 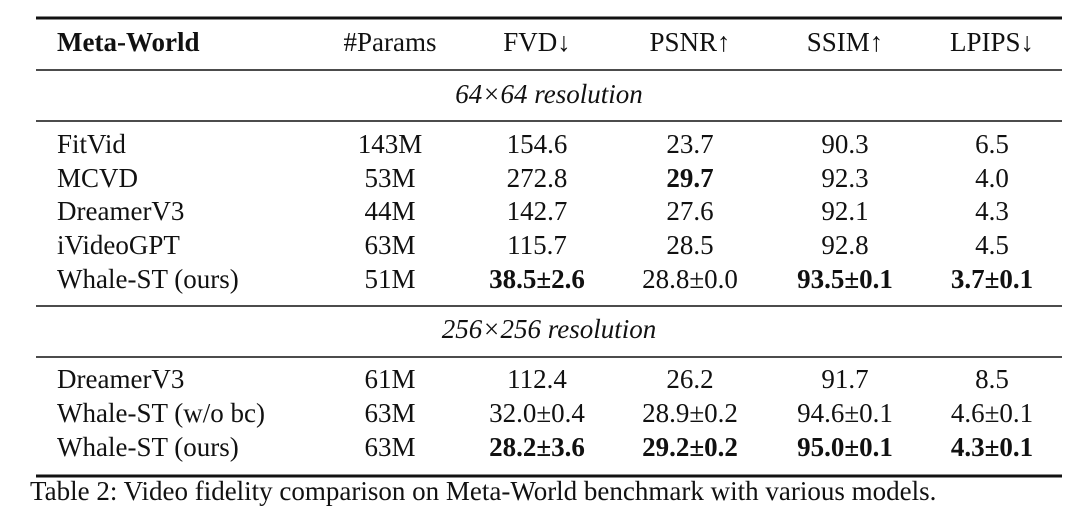 What do you see at coordinates (689, 379) in the screenshot?
I see `table-cell: 26.2` at bounding box center [689, 379].